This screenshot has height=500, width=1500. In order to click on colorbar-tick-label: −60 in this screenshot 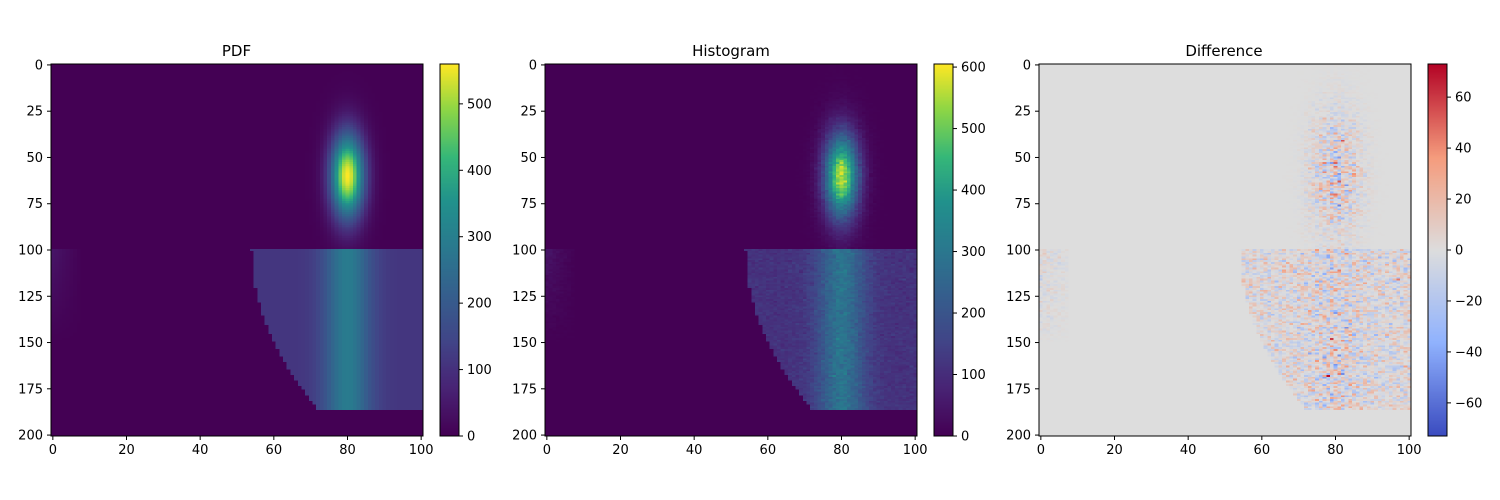, I will do `click(1468, 403)`.